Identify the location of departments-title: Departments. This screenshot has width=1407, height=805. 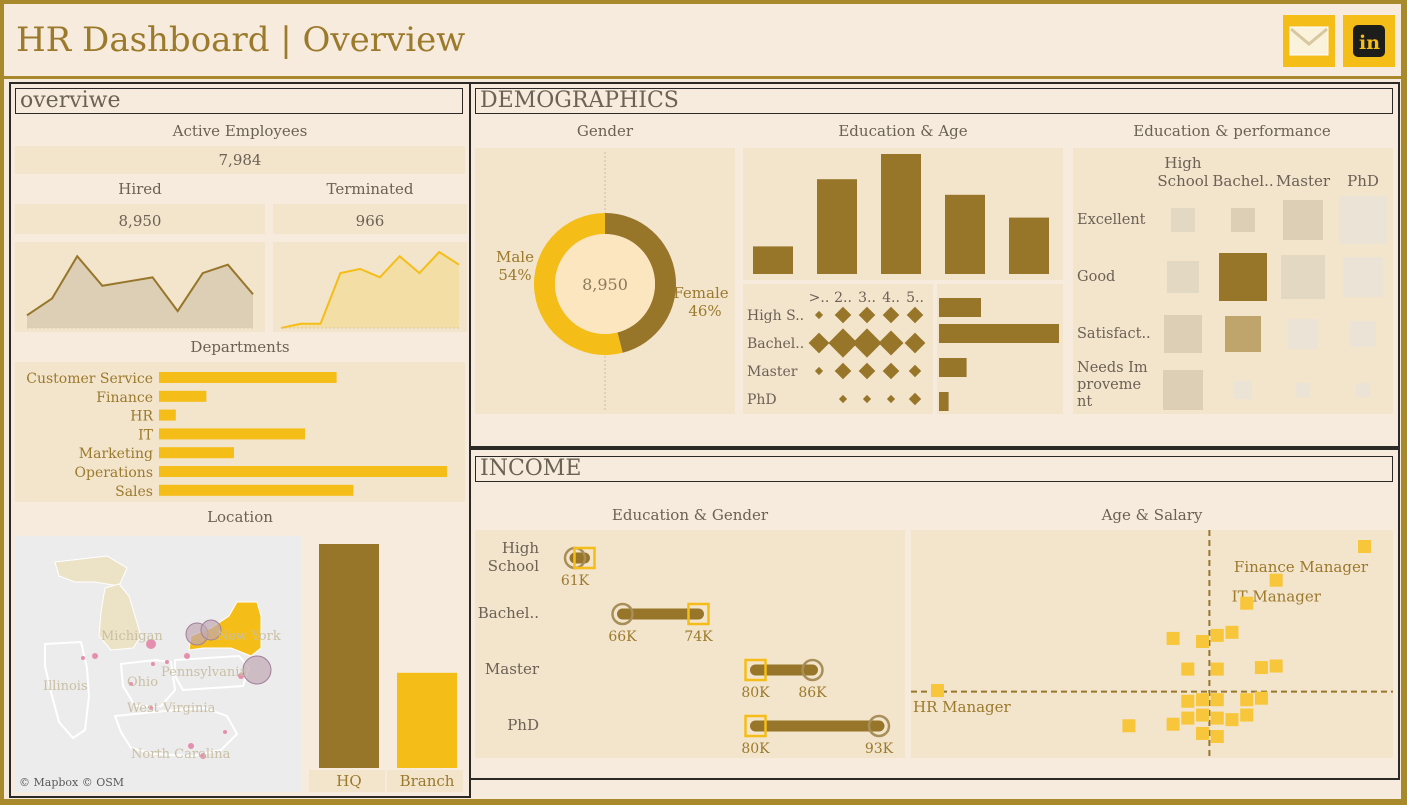
(240, 347).